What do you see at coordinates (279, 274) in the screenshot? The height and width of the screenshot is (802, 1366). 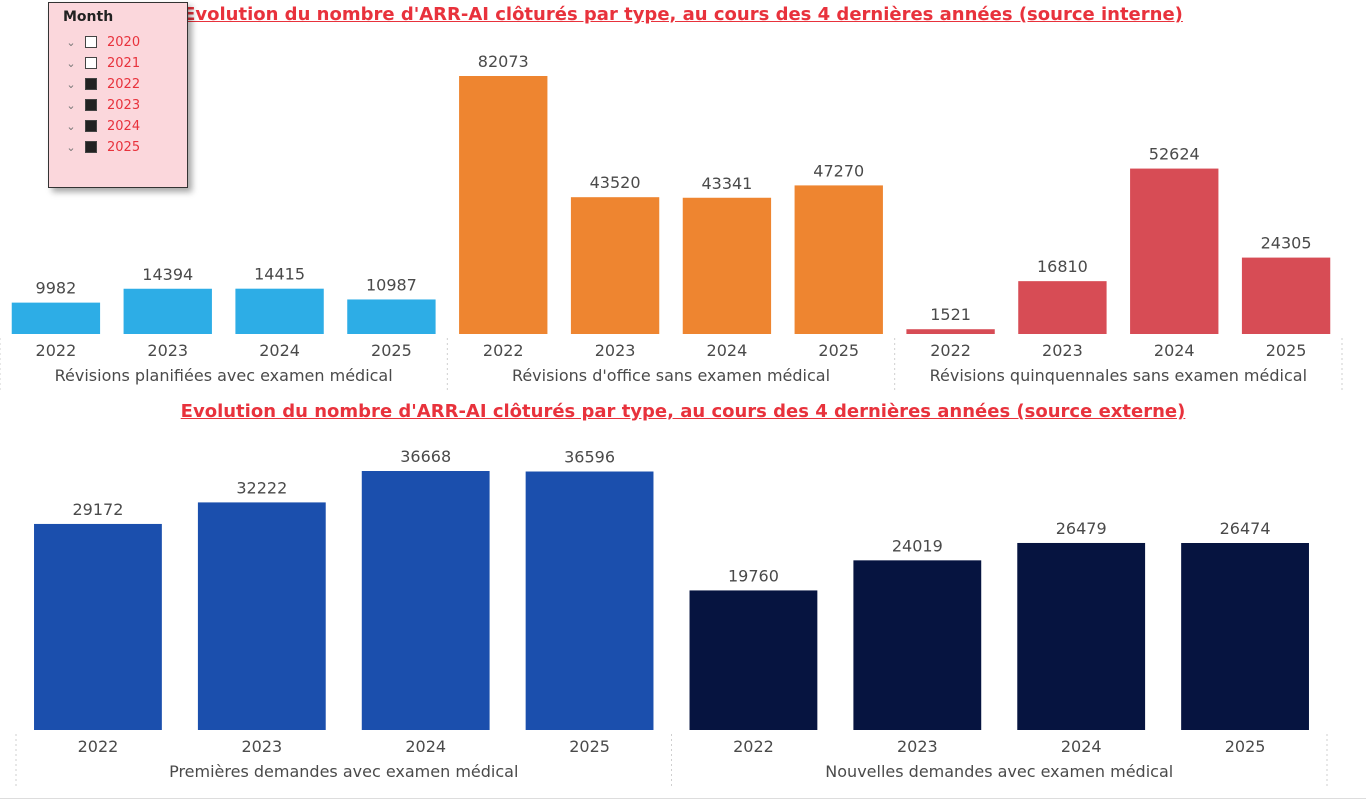 I see `data-label: 14415` at bounding box center [279, 274].